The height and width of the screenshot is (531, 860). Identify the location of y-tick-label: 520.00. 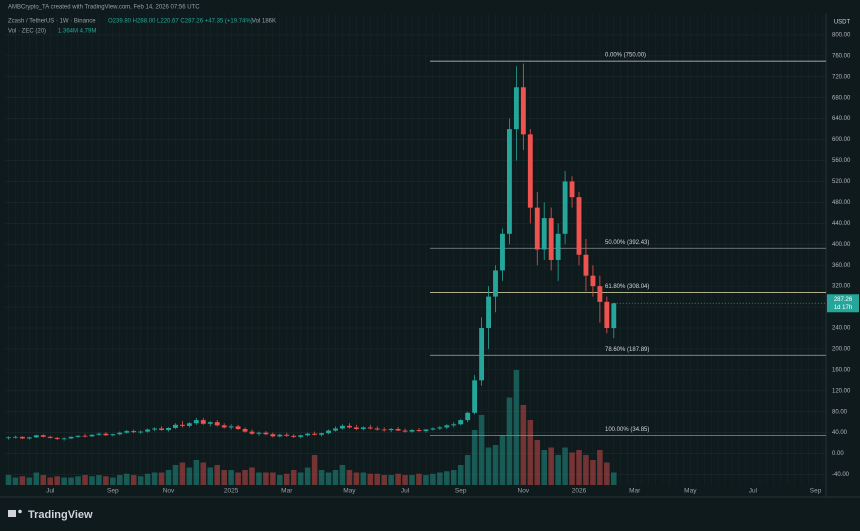
(841, 182).